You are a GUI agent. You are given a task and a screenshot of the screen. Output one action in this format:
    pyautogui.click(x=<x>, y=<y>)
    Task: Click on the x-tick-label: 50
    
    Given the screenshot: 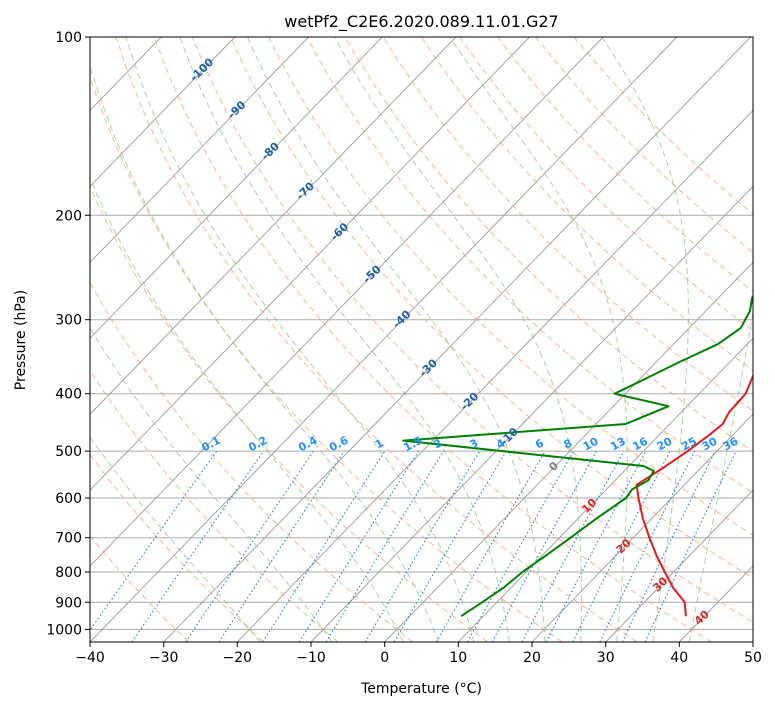 What is the action you would take?
    pyautogui.click(x=753, y=658)
    